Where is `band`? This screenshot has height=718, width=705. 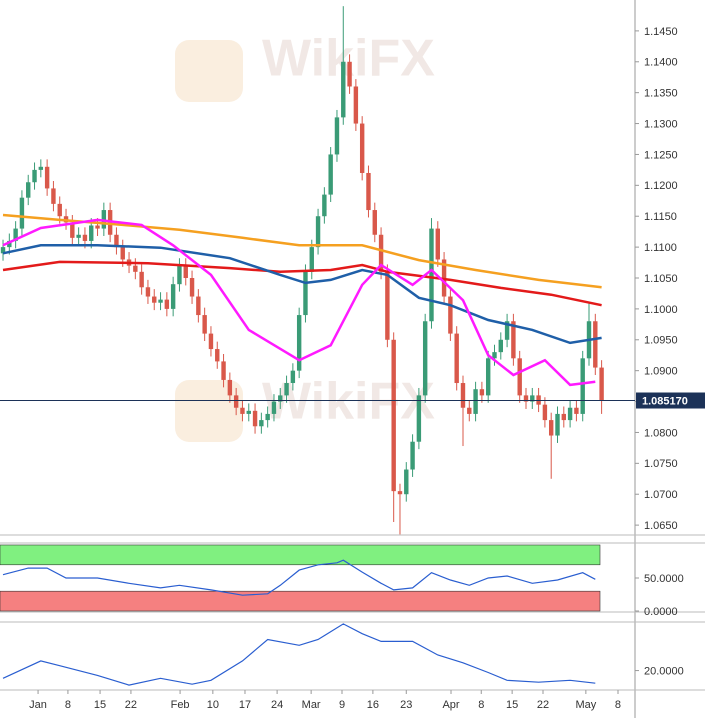
band is located at coordinates (300, 555).